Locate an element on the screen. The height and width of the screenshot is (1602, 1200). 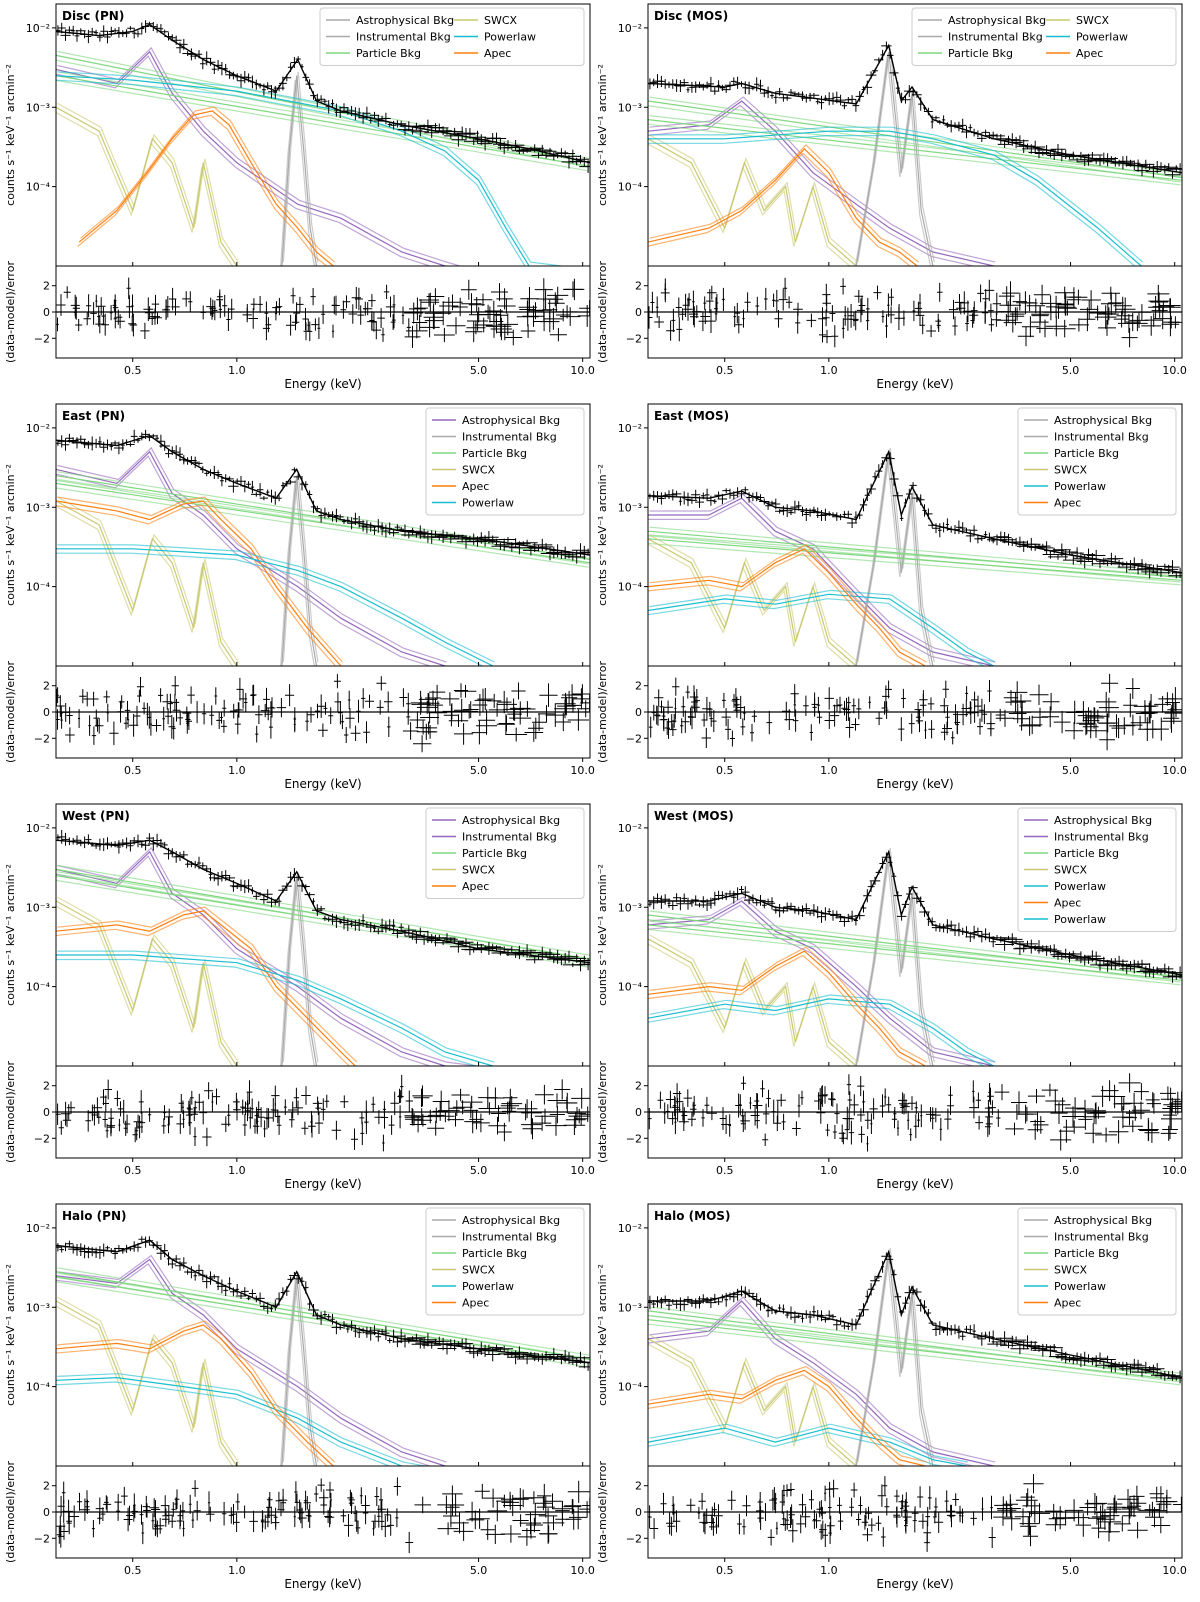
residual-axis-label: (data-model)/error is located at coordinates (10, 312).